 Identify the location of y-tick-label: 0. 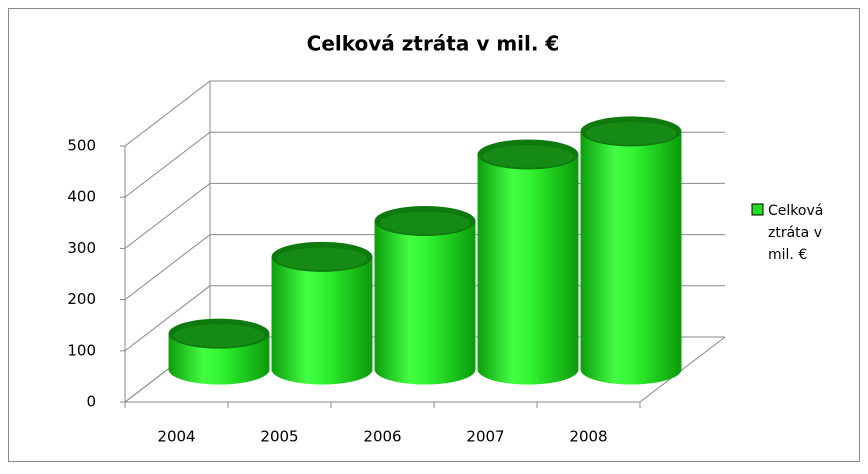
(91, 402).